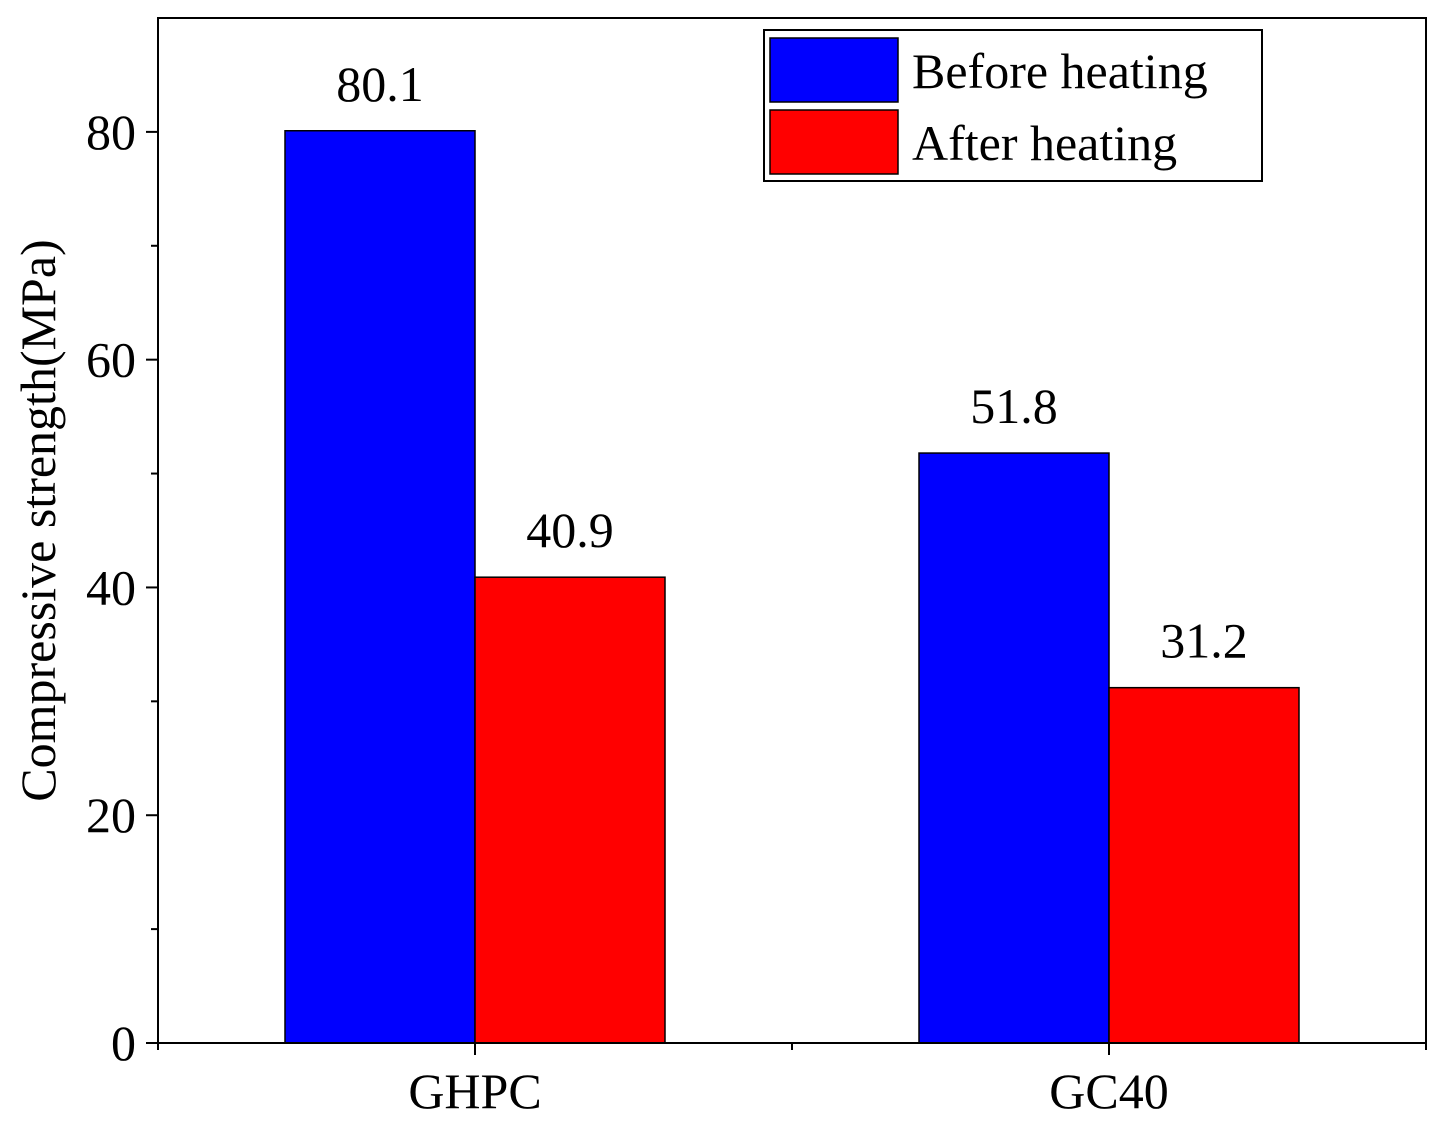  I want to click on data-label-ghpc-before-heating: 80.1, so click(380, 84).